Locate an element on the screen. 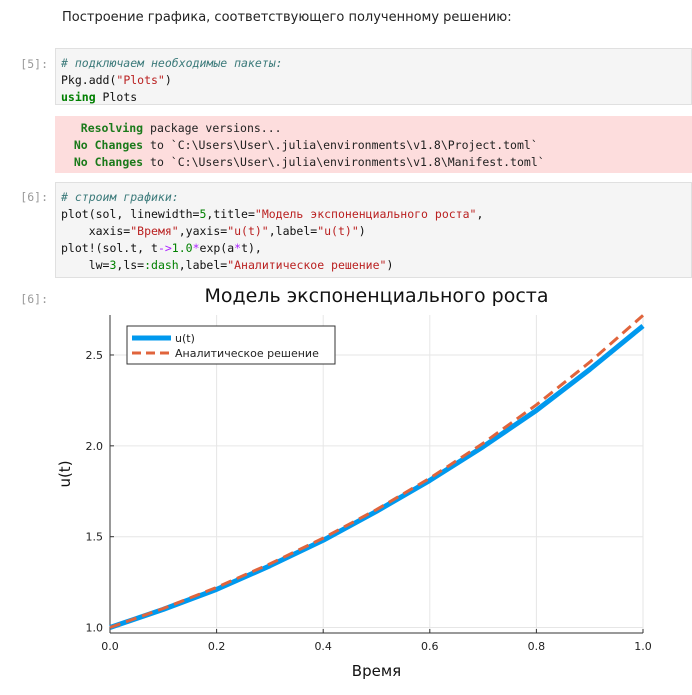 The image size is (692, 695). code-string: "Аналитическое решение" is located at coordinates (307, 265).